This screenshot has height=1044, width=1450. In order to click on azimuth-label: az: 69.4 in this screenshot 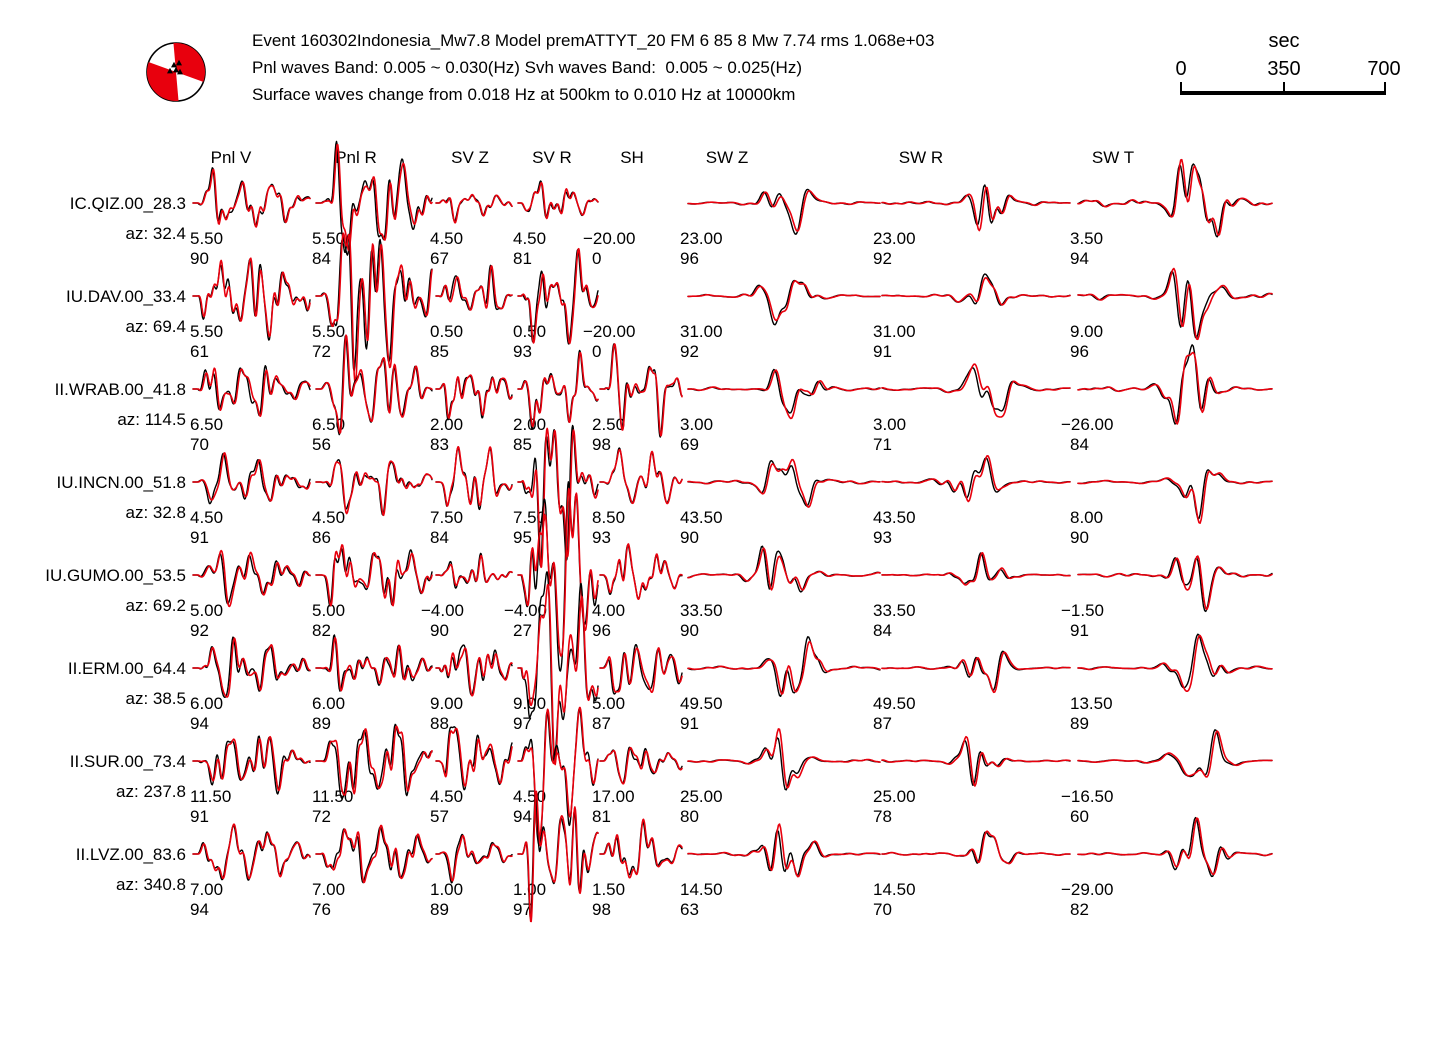, I will do `click(156, 326)`.